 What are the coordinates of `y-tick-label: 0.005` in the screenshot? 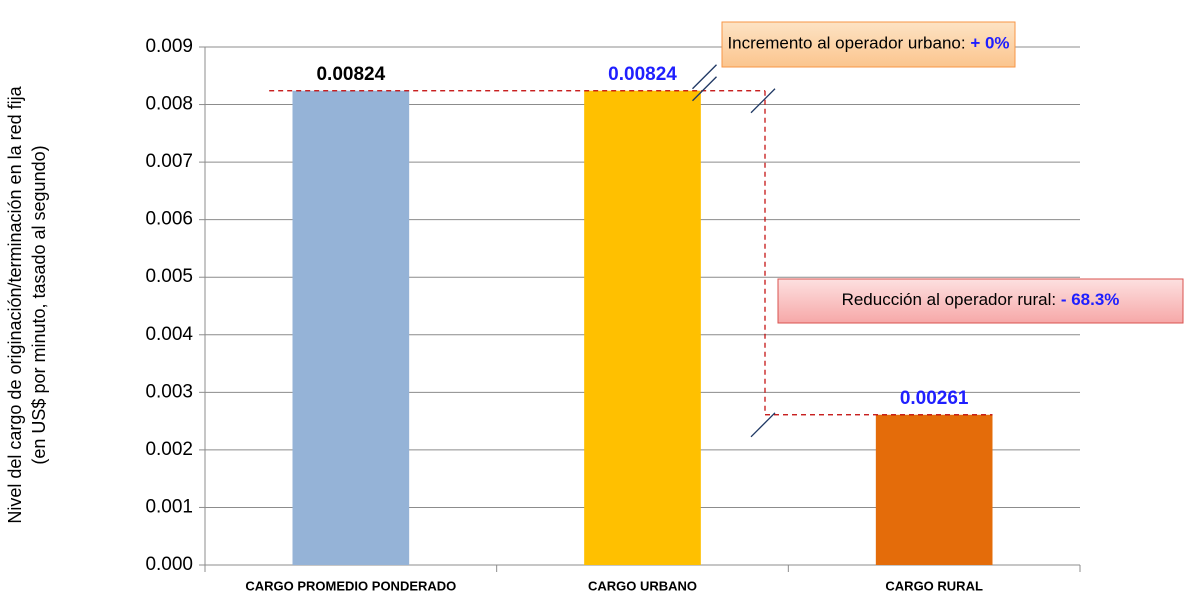 It's located at (169, 276).